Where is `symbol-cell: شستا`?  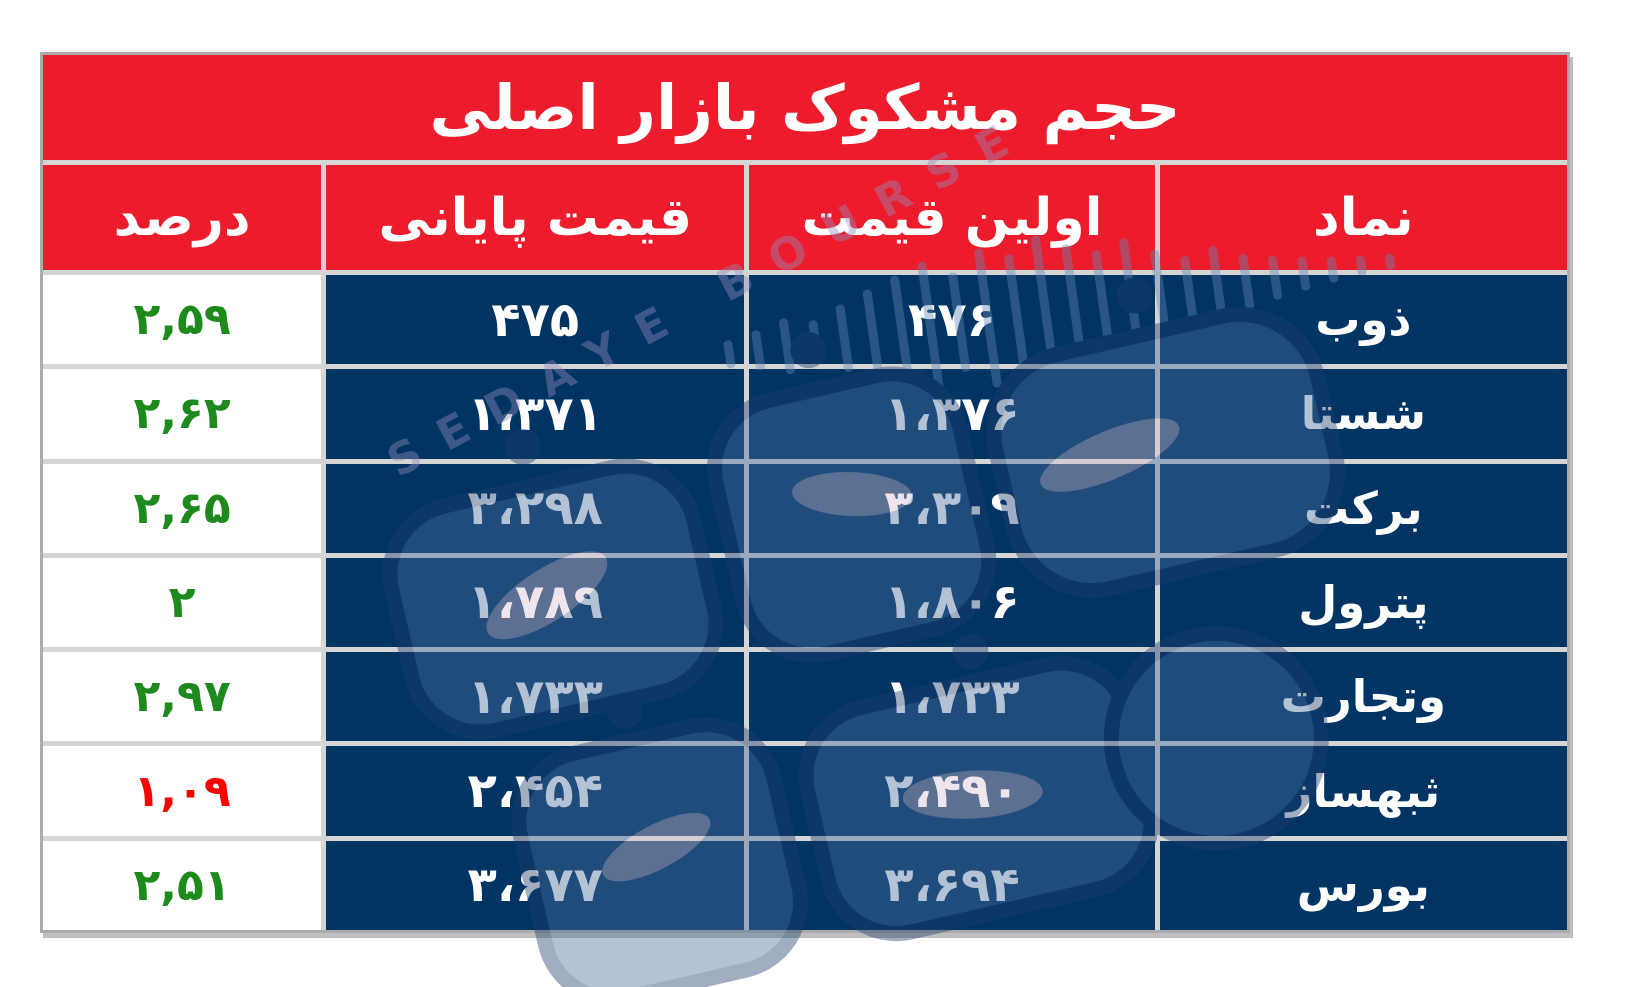
symbol-cell: شستا is located at coordinates (1363, 414).